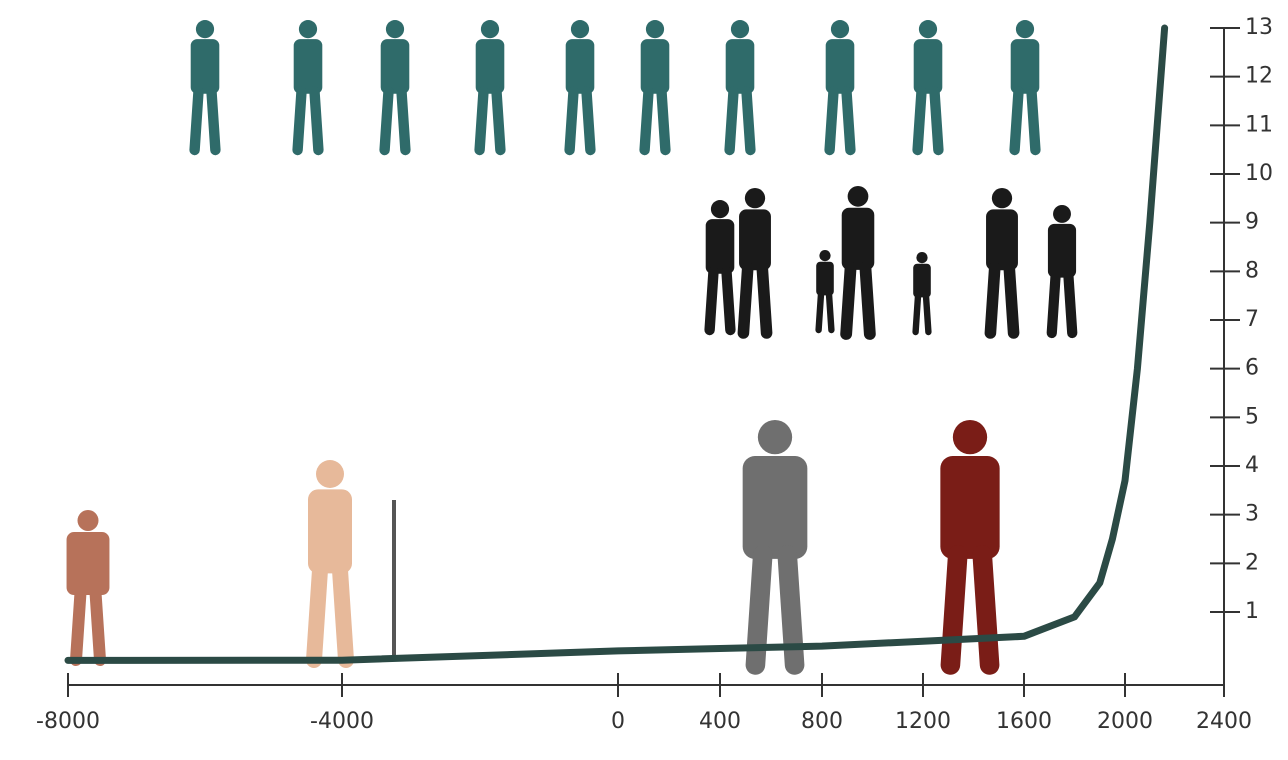 This screenshot has height=760, width=1288. I want to click on y-tick-label: 10, so click(1259, 173).